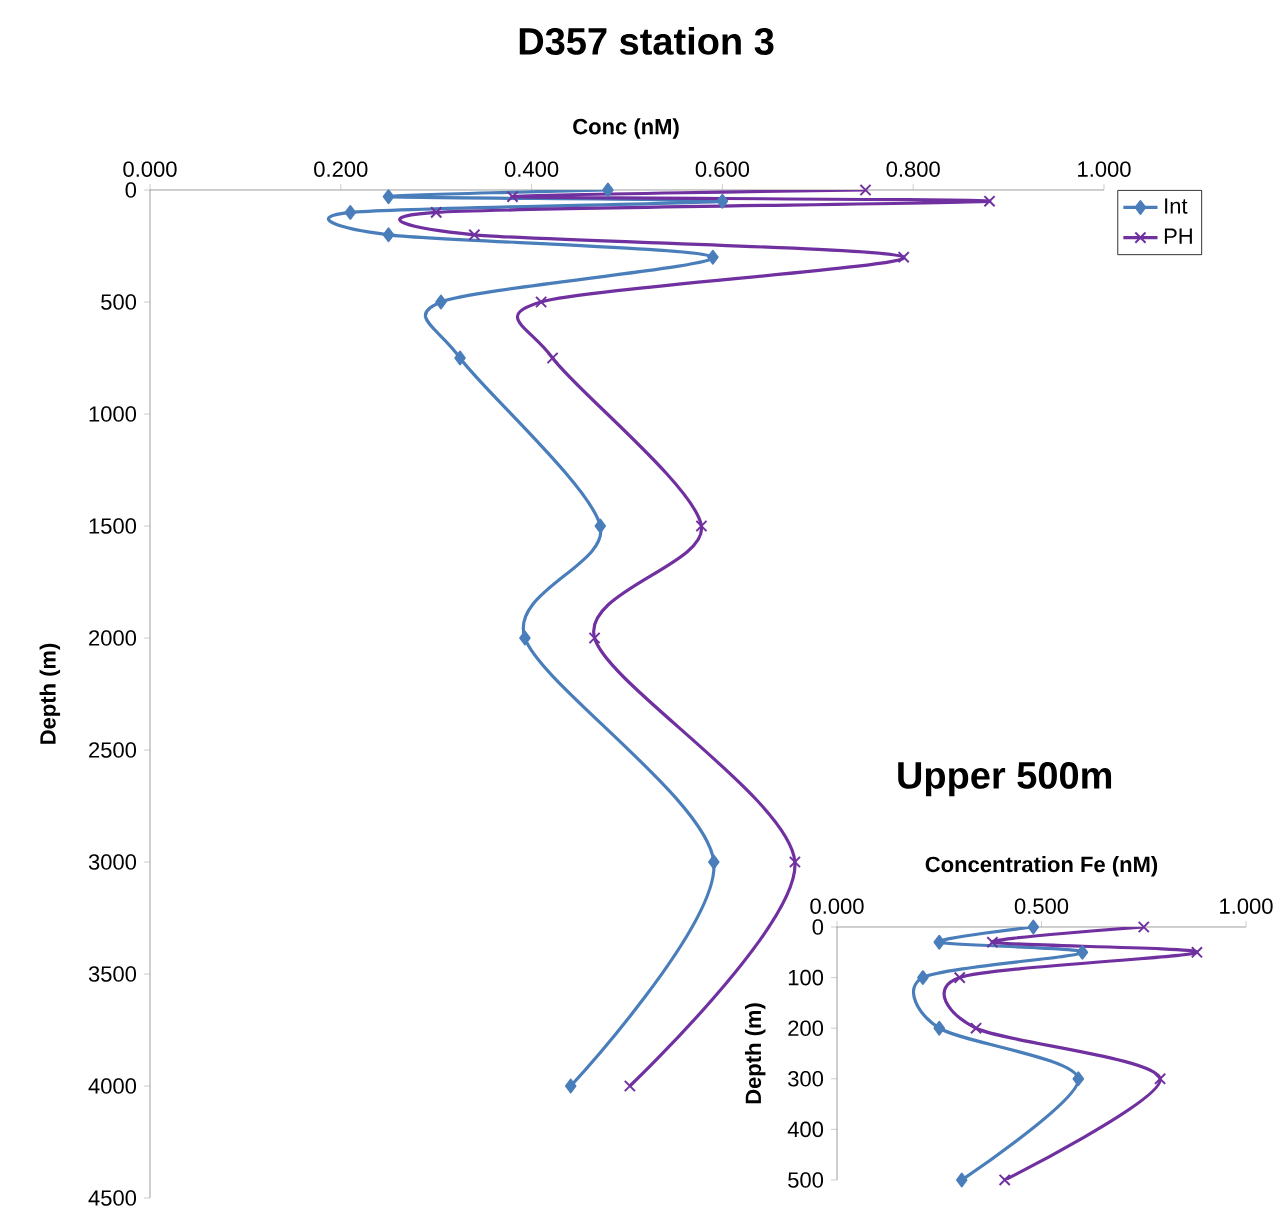 This screenshot has height=1220, width=1287. Describe the element at coordinates (1005, 779) in the screenshot. I see `chart-title: Upper 500m` at that location.